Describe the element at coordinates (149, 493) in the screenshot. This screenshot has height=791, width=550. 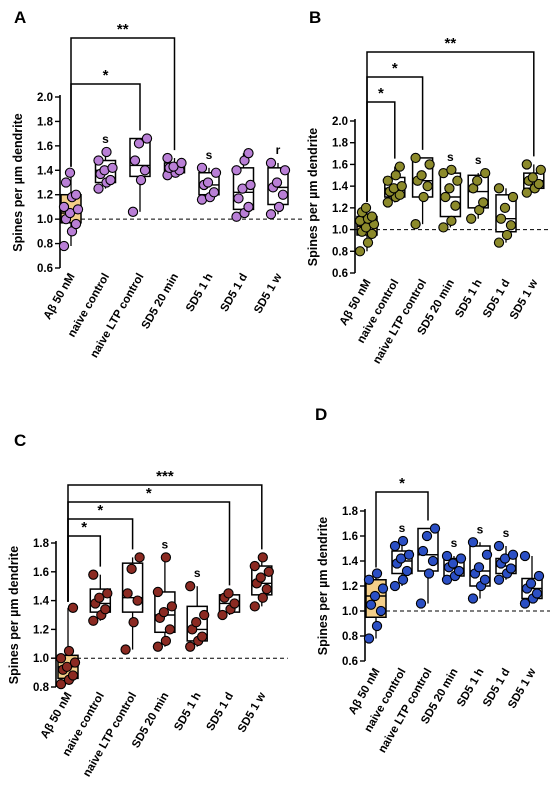
I see `significance-stars: *` at that location.